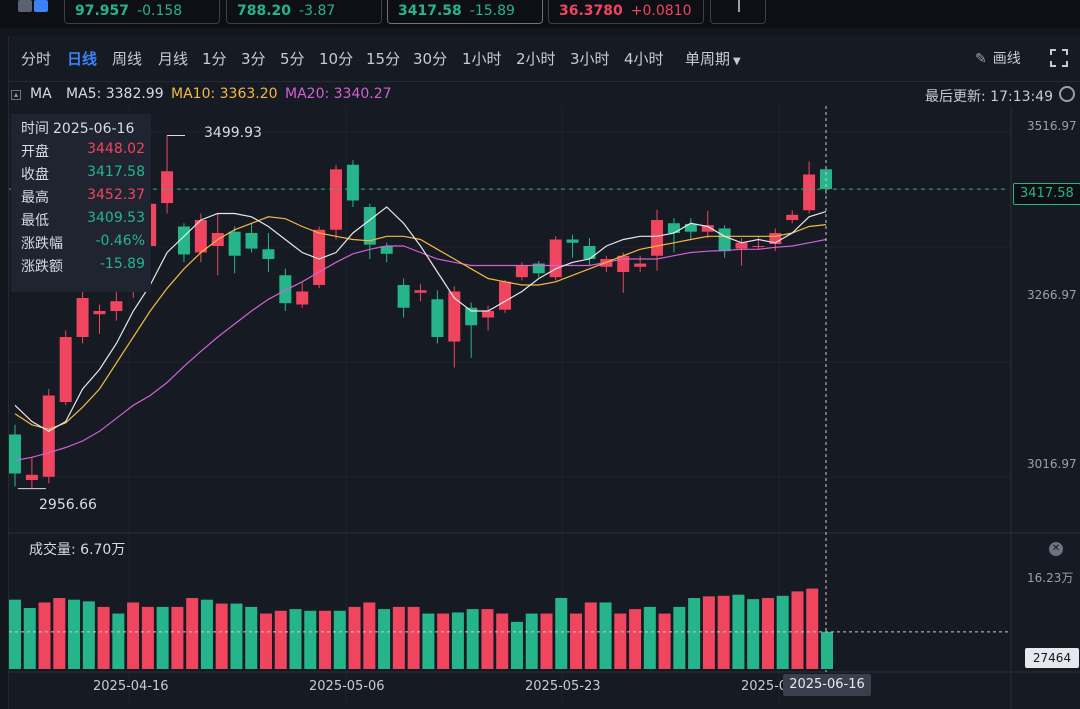 Image resolution: width=1080 pixels, height=709 pixels. What do you see at coordinates (338, 94) in the screenshot?
I see `ma20-value: MA20: 3340.27` at bounding box center [338, 94].